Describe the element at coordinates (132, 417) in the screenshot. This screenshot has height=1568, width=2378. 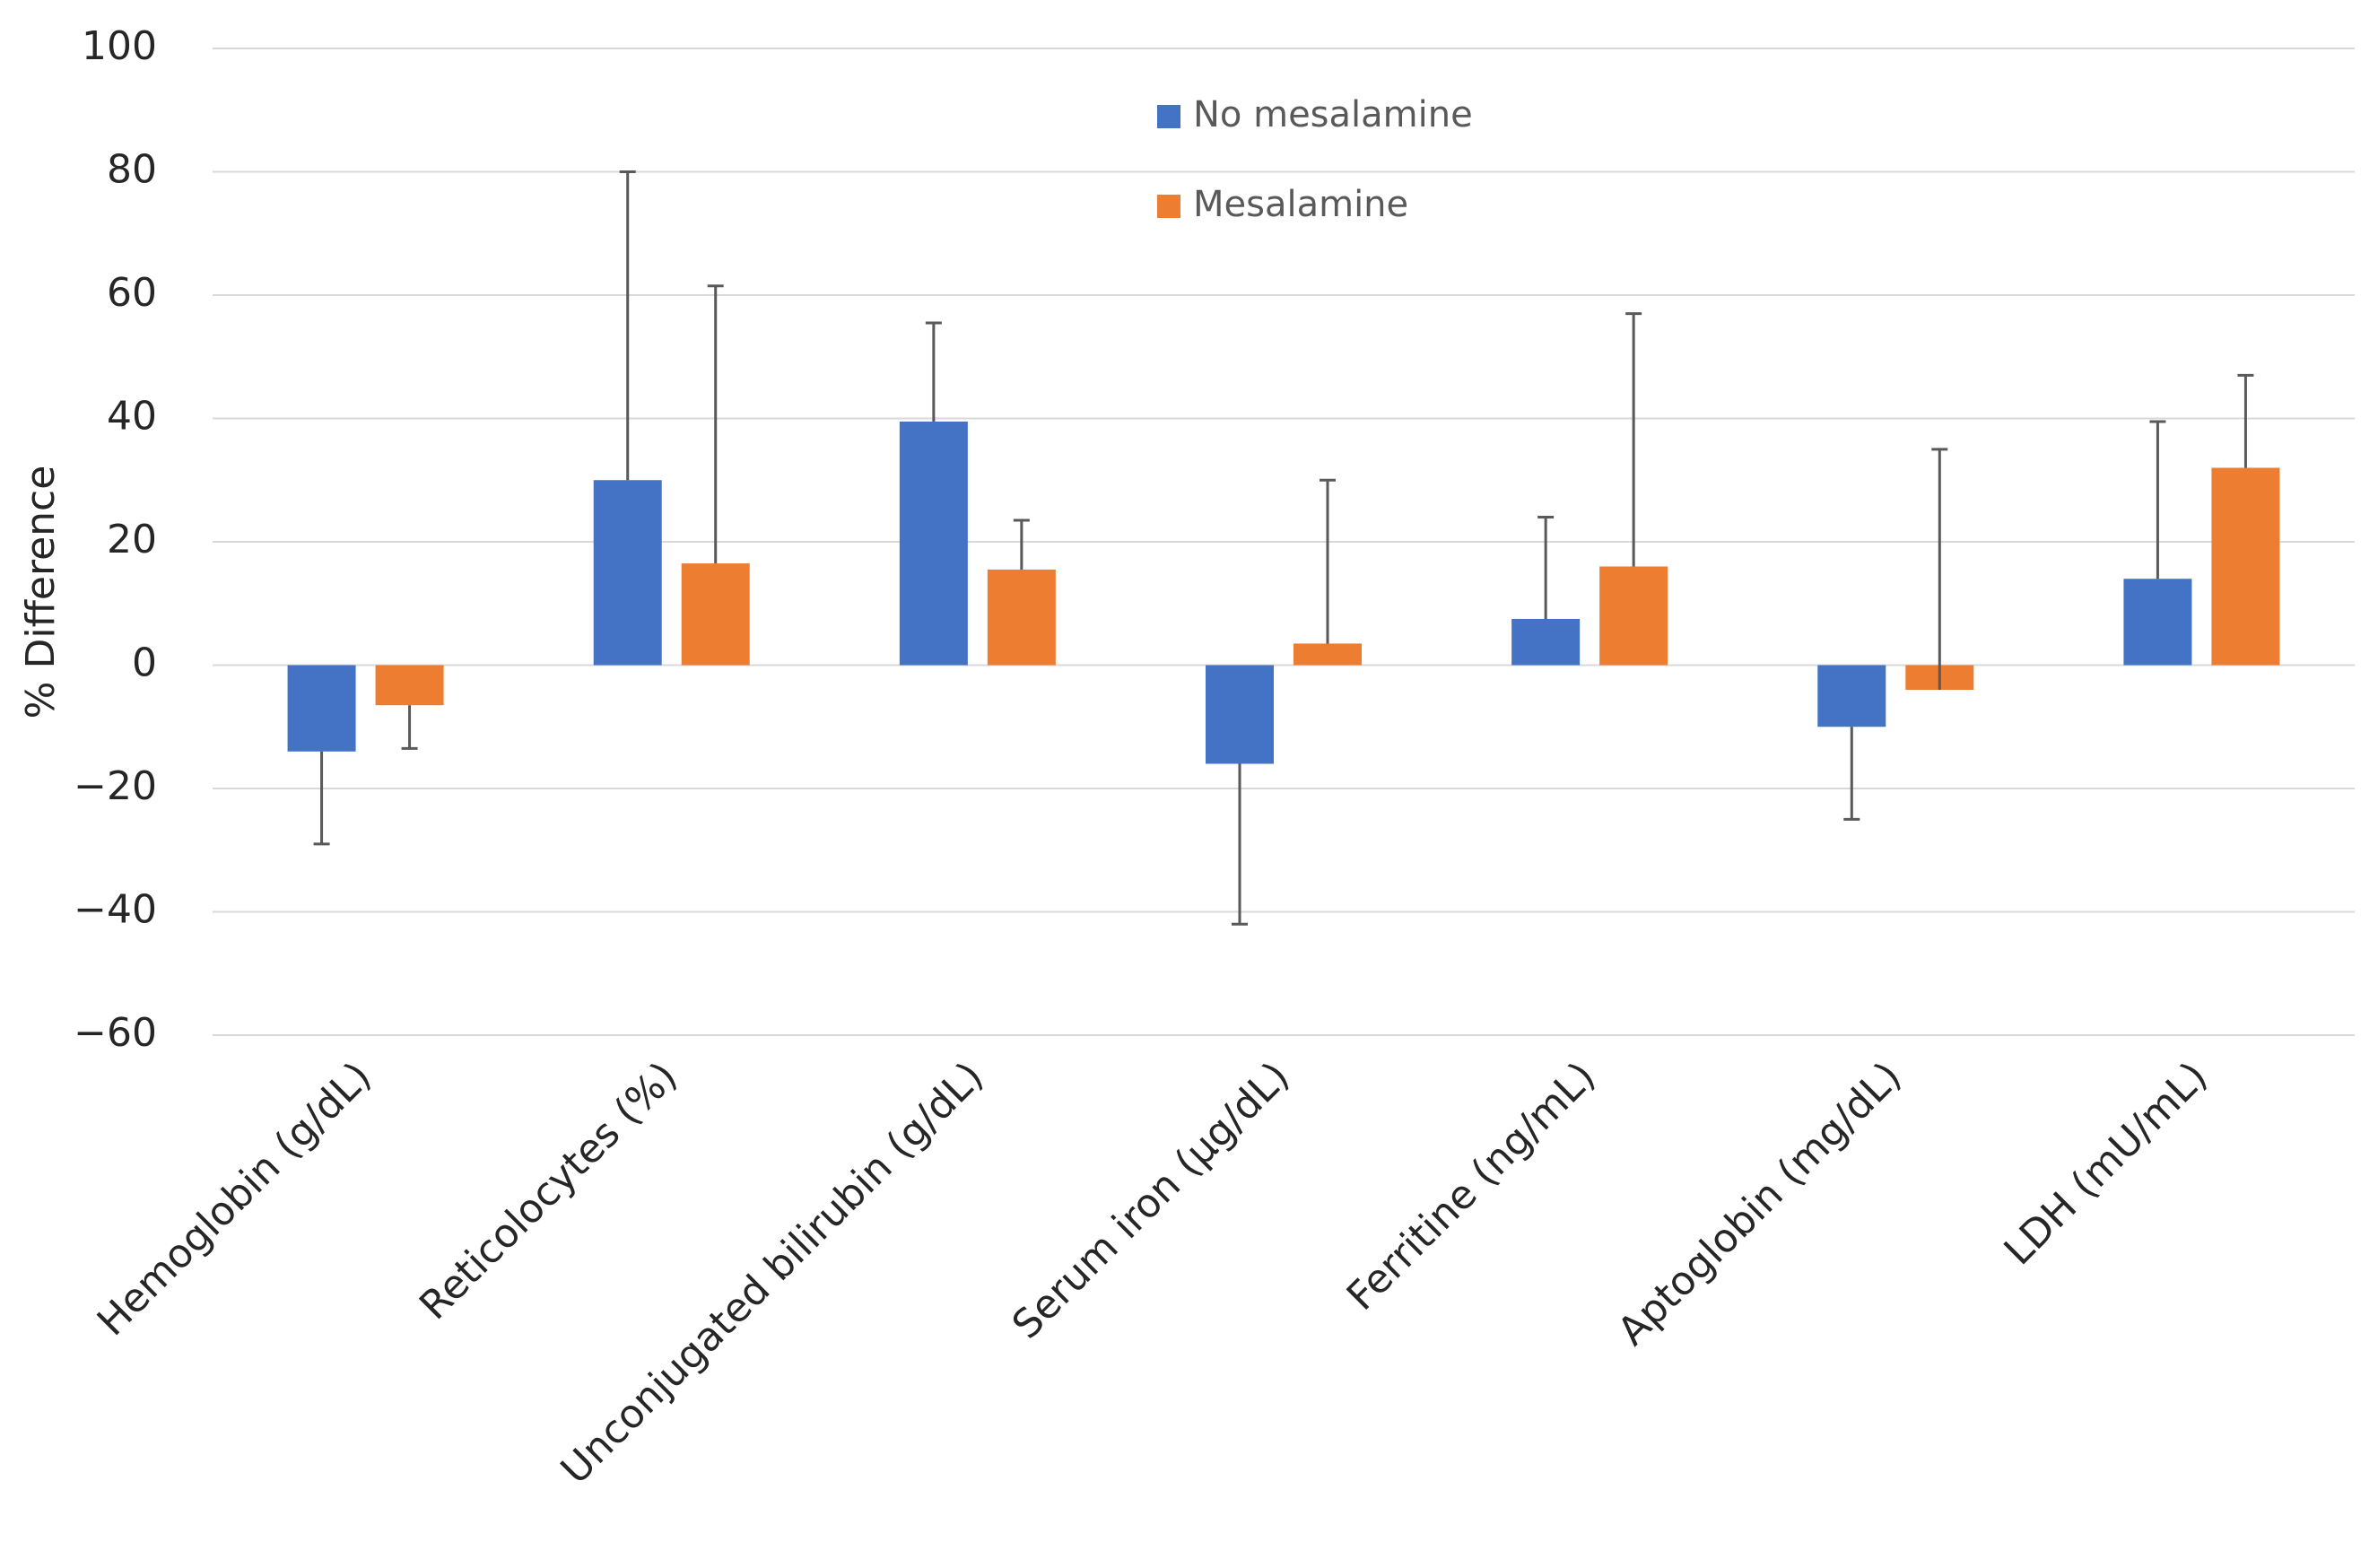
I see `y-tick-label: 40` at that location.